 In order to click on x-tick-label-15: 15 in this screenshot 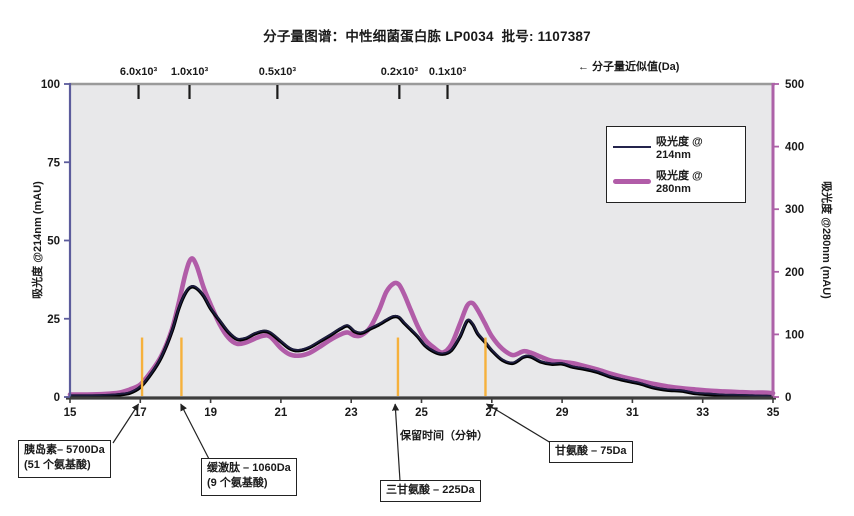, I will do `click(70, 413)`.